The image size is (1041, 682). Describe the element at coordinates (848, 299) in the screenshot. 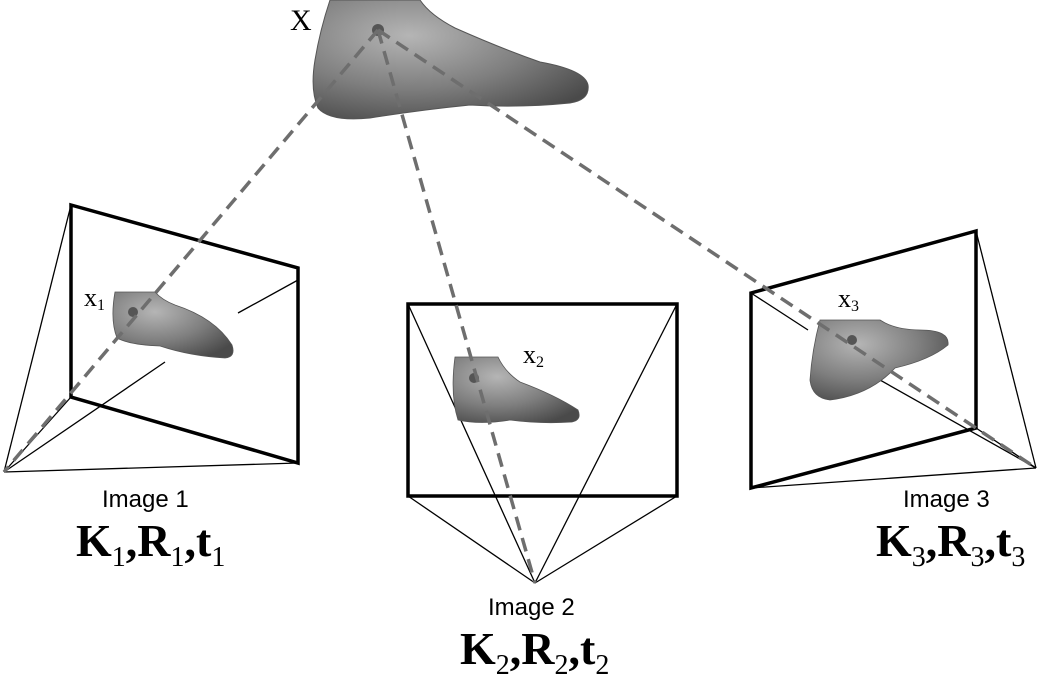

I see `image-point-3-label: x3` at that location.